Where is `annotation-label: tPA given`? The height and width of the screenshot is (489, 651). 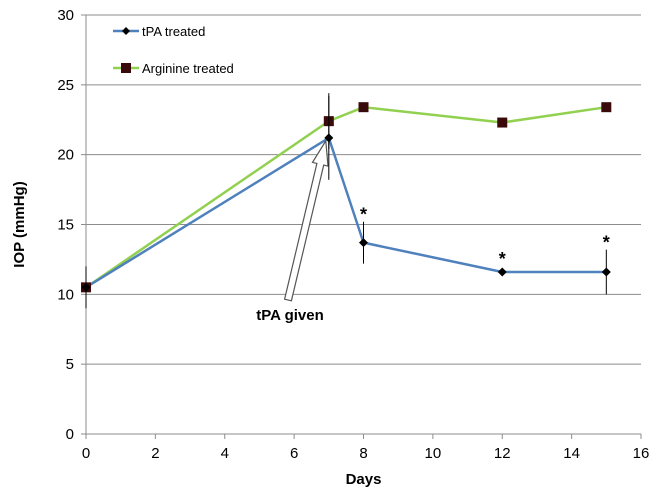 annotation-label: tPA given is located at coordinates (290, 315).